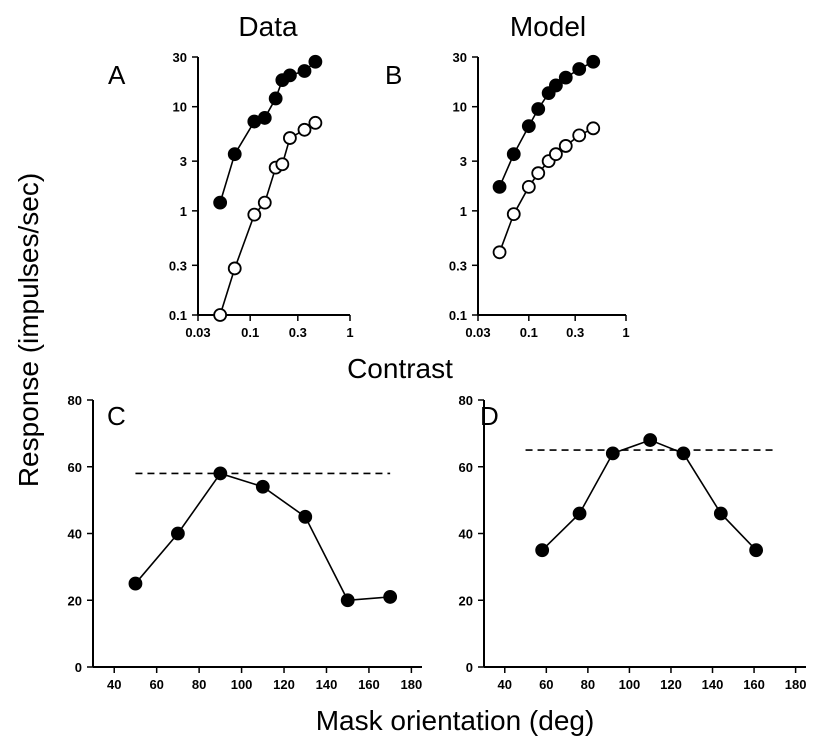 Image resolution: width=814 pixels, height=741 pixels. I want to click on panel-letter-c: C, so click(116, 416).